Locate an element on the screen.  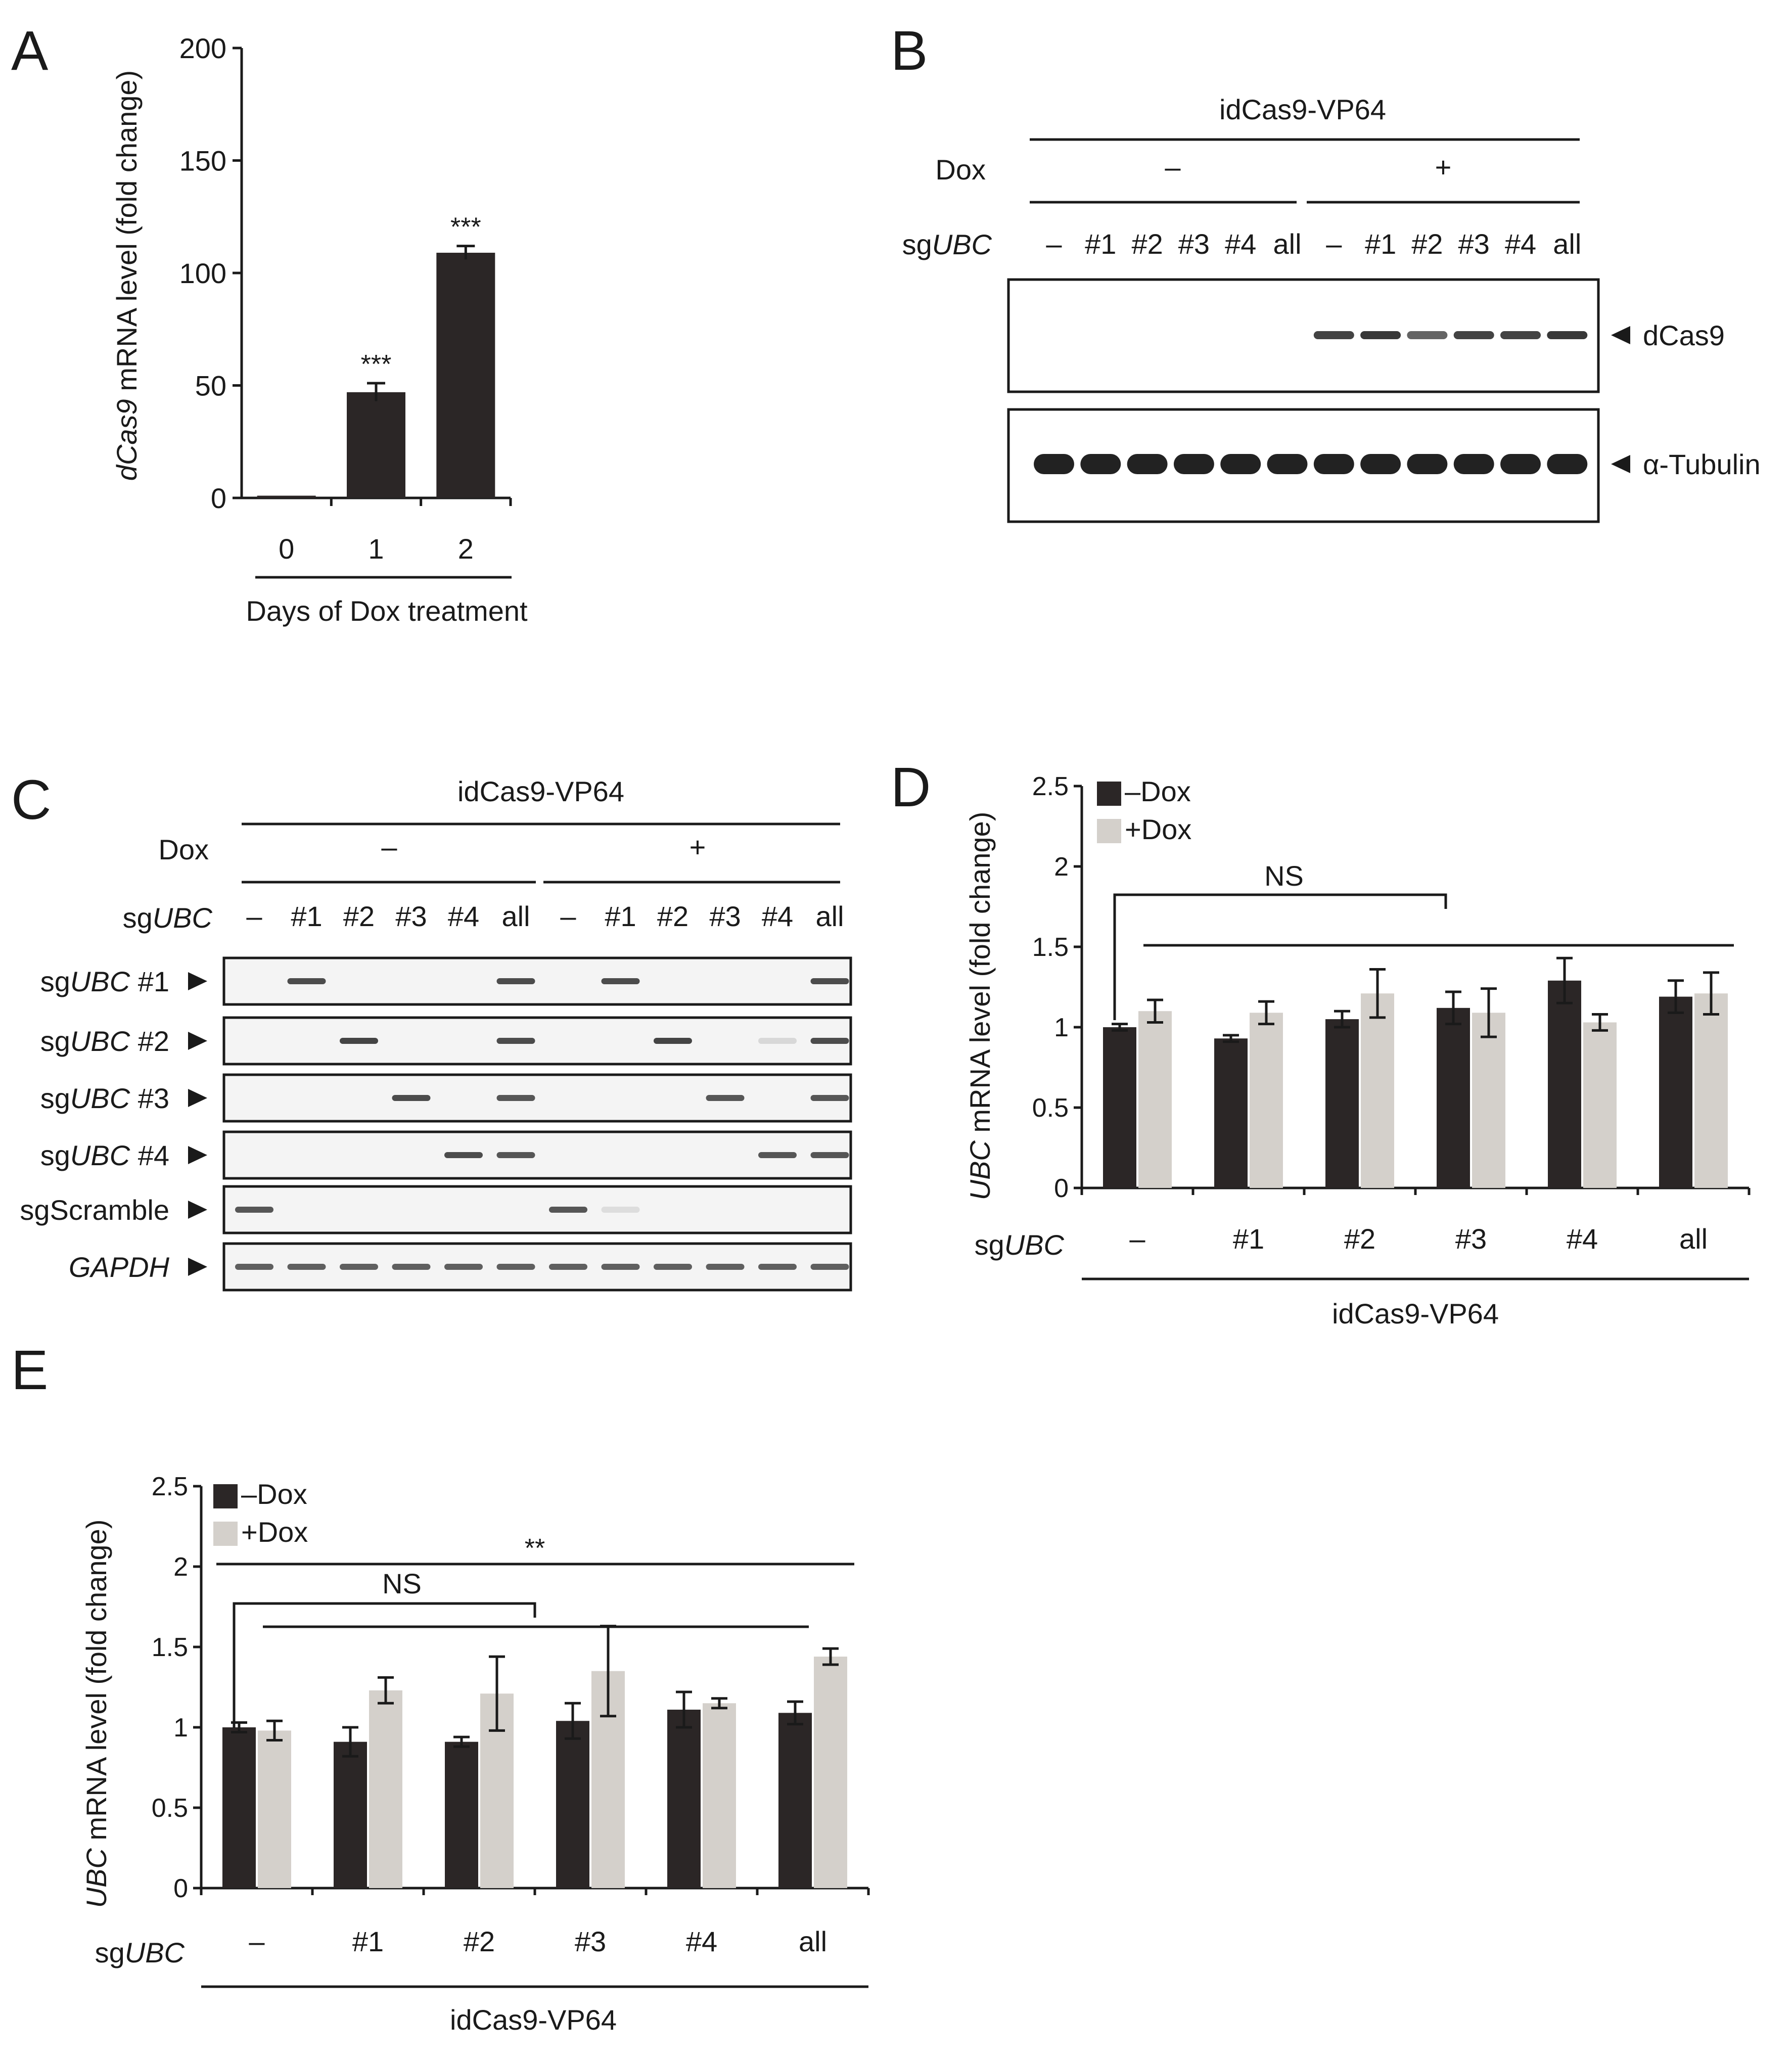
panel-e-category-label: all is located at coordinates (813, 1942).